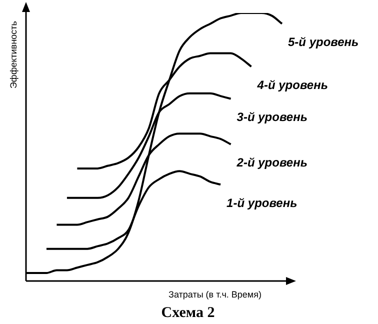 This screenshot has width=378, height=324. I want to click on series-label: 4-й уровень, so click(292, 85).